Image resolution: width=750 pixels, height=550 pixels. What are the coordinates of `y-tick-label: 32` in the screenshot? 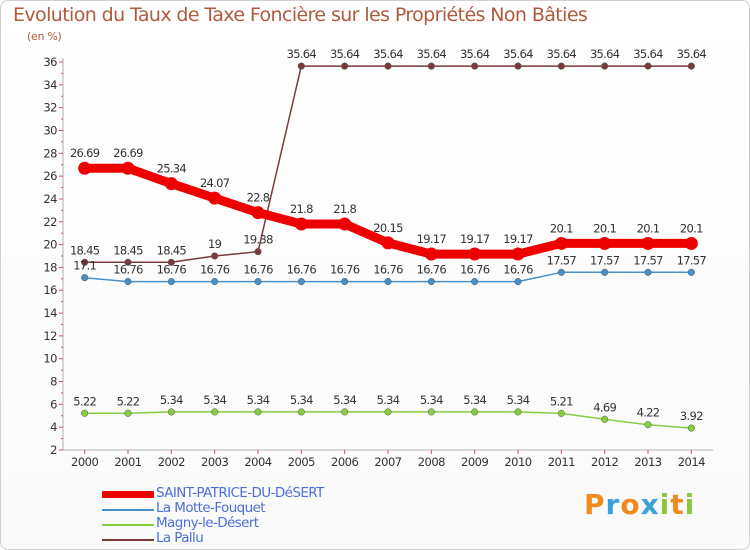 It's located at (50, 108).